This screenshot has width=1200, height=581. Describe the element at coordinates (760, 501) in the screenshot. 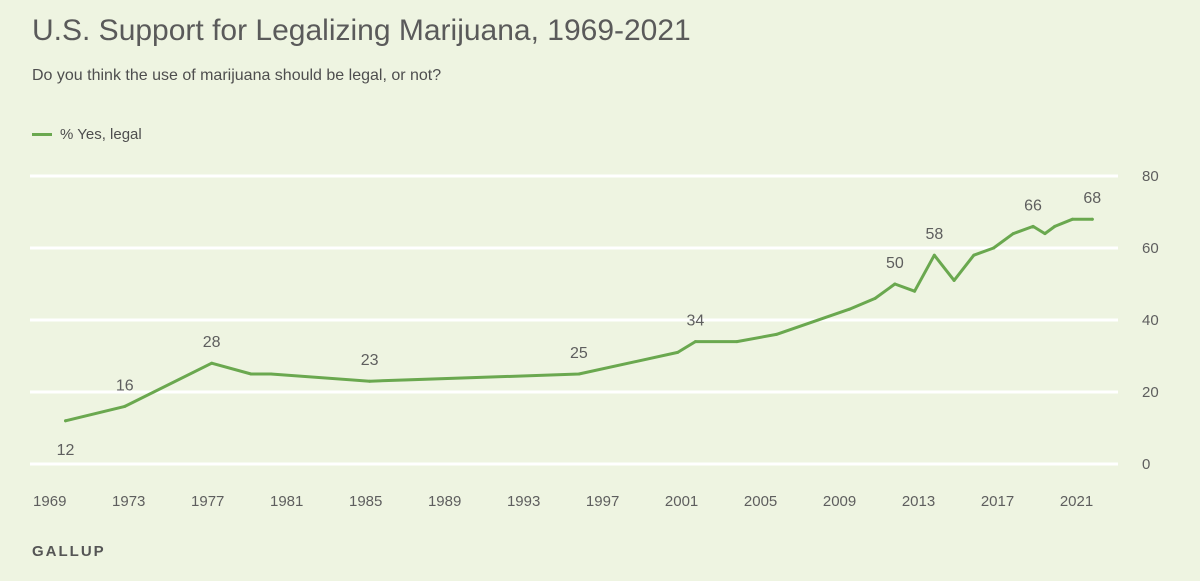

I see `x-tick-label: 2005` at that location.